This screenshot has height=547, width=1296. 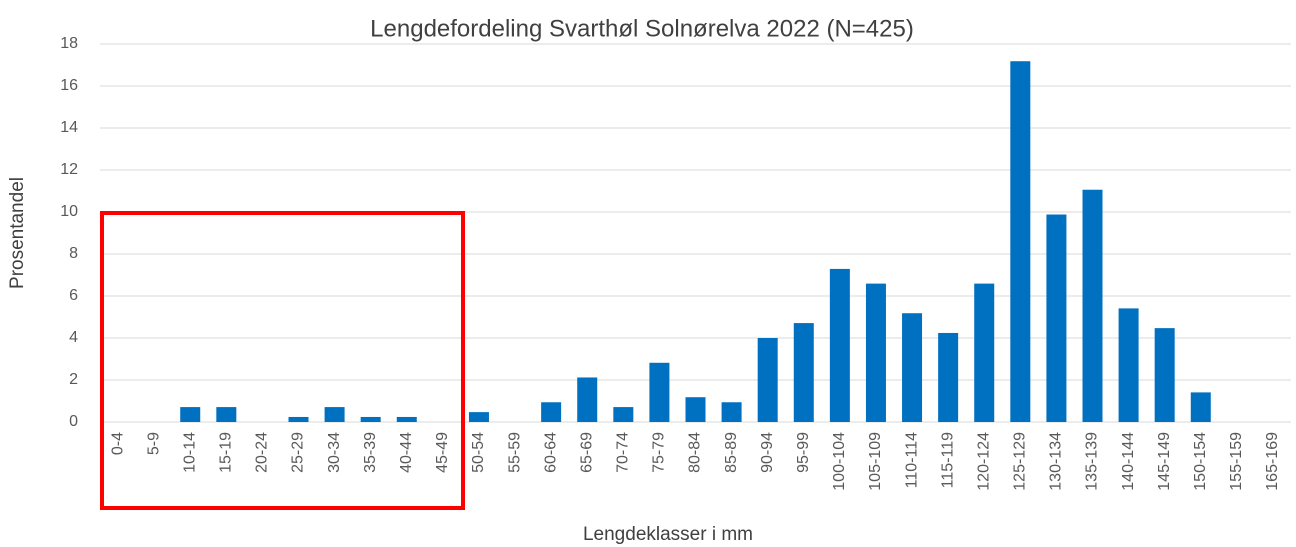 I want to click on y-tick-label: 2, so click(x=73, y=379).